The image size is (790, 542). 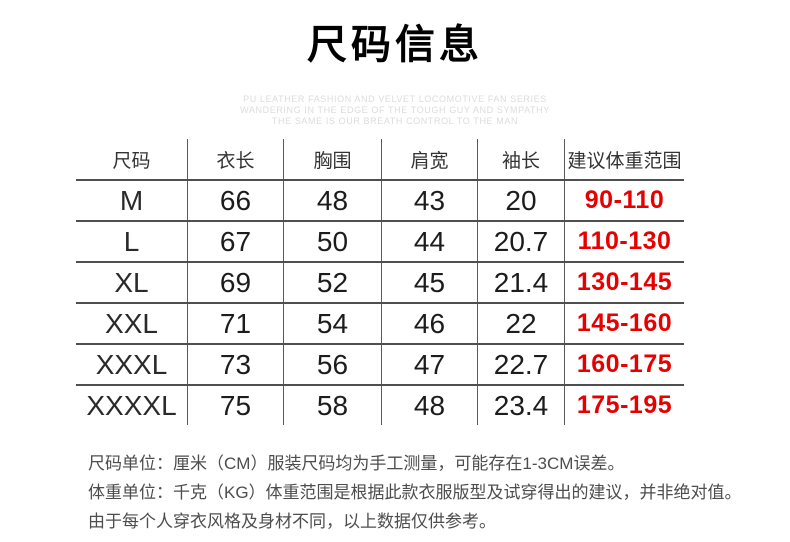 I want to click on cell-sleeve: 22, so click(x=521, y=323).